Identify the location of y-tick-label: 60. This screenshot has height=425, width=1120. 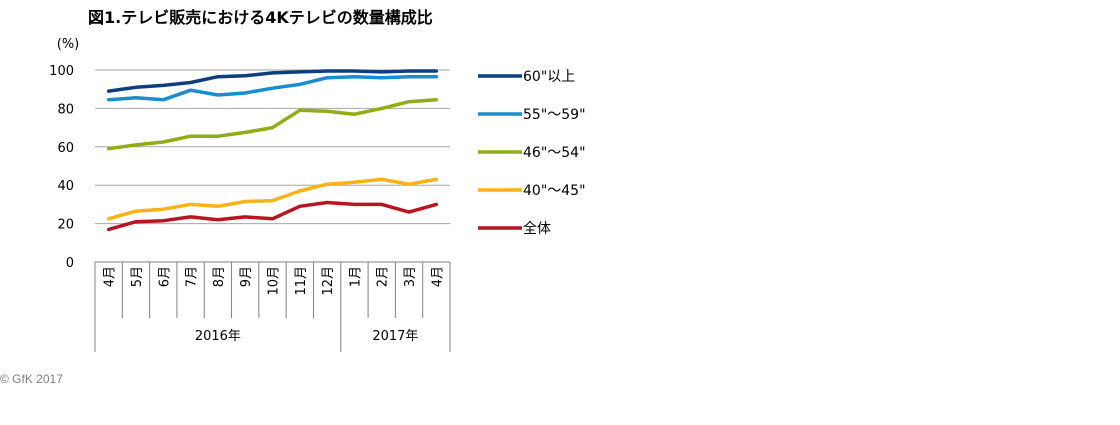
(65, 148).